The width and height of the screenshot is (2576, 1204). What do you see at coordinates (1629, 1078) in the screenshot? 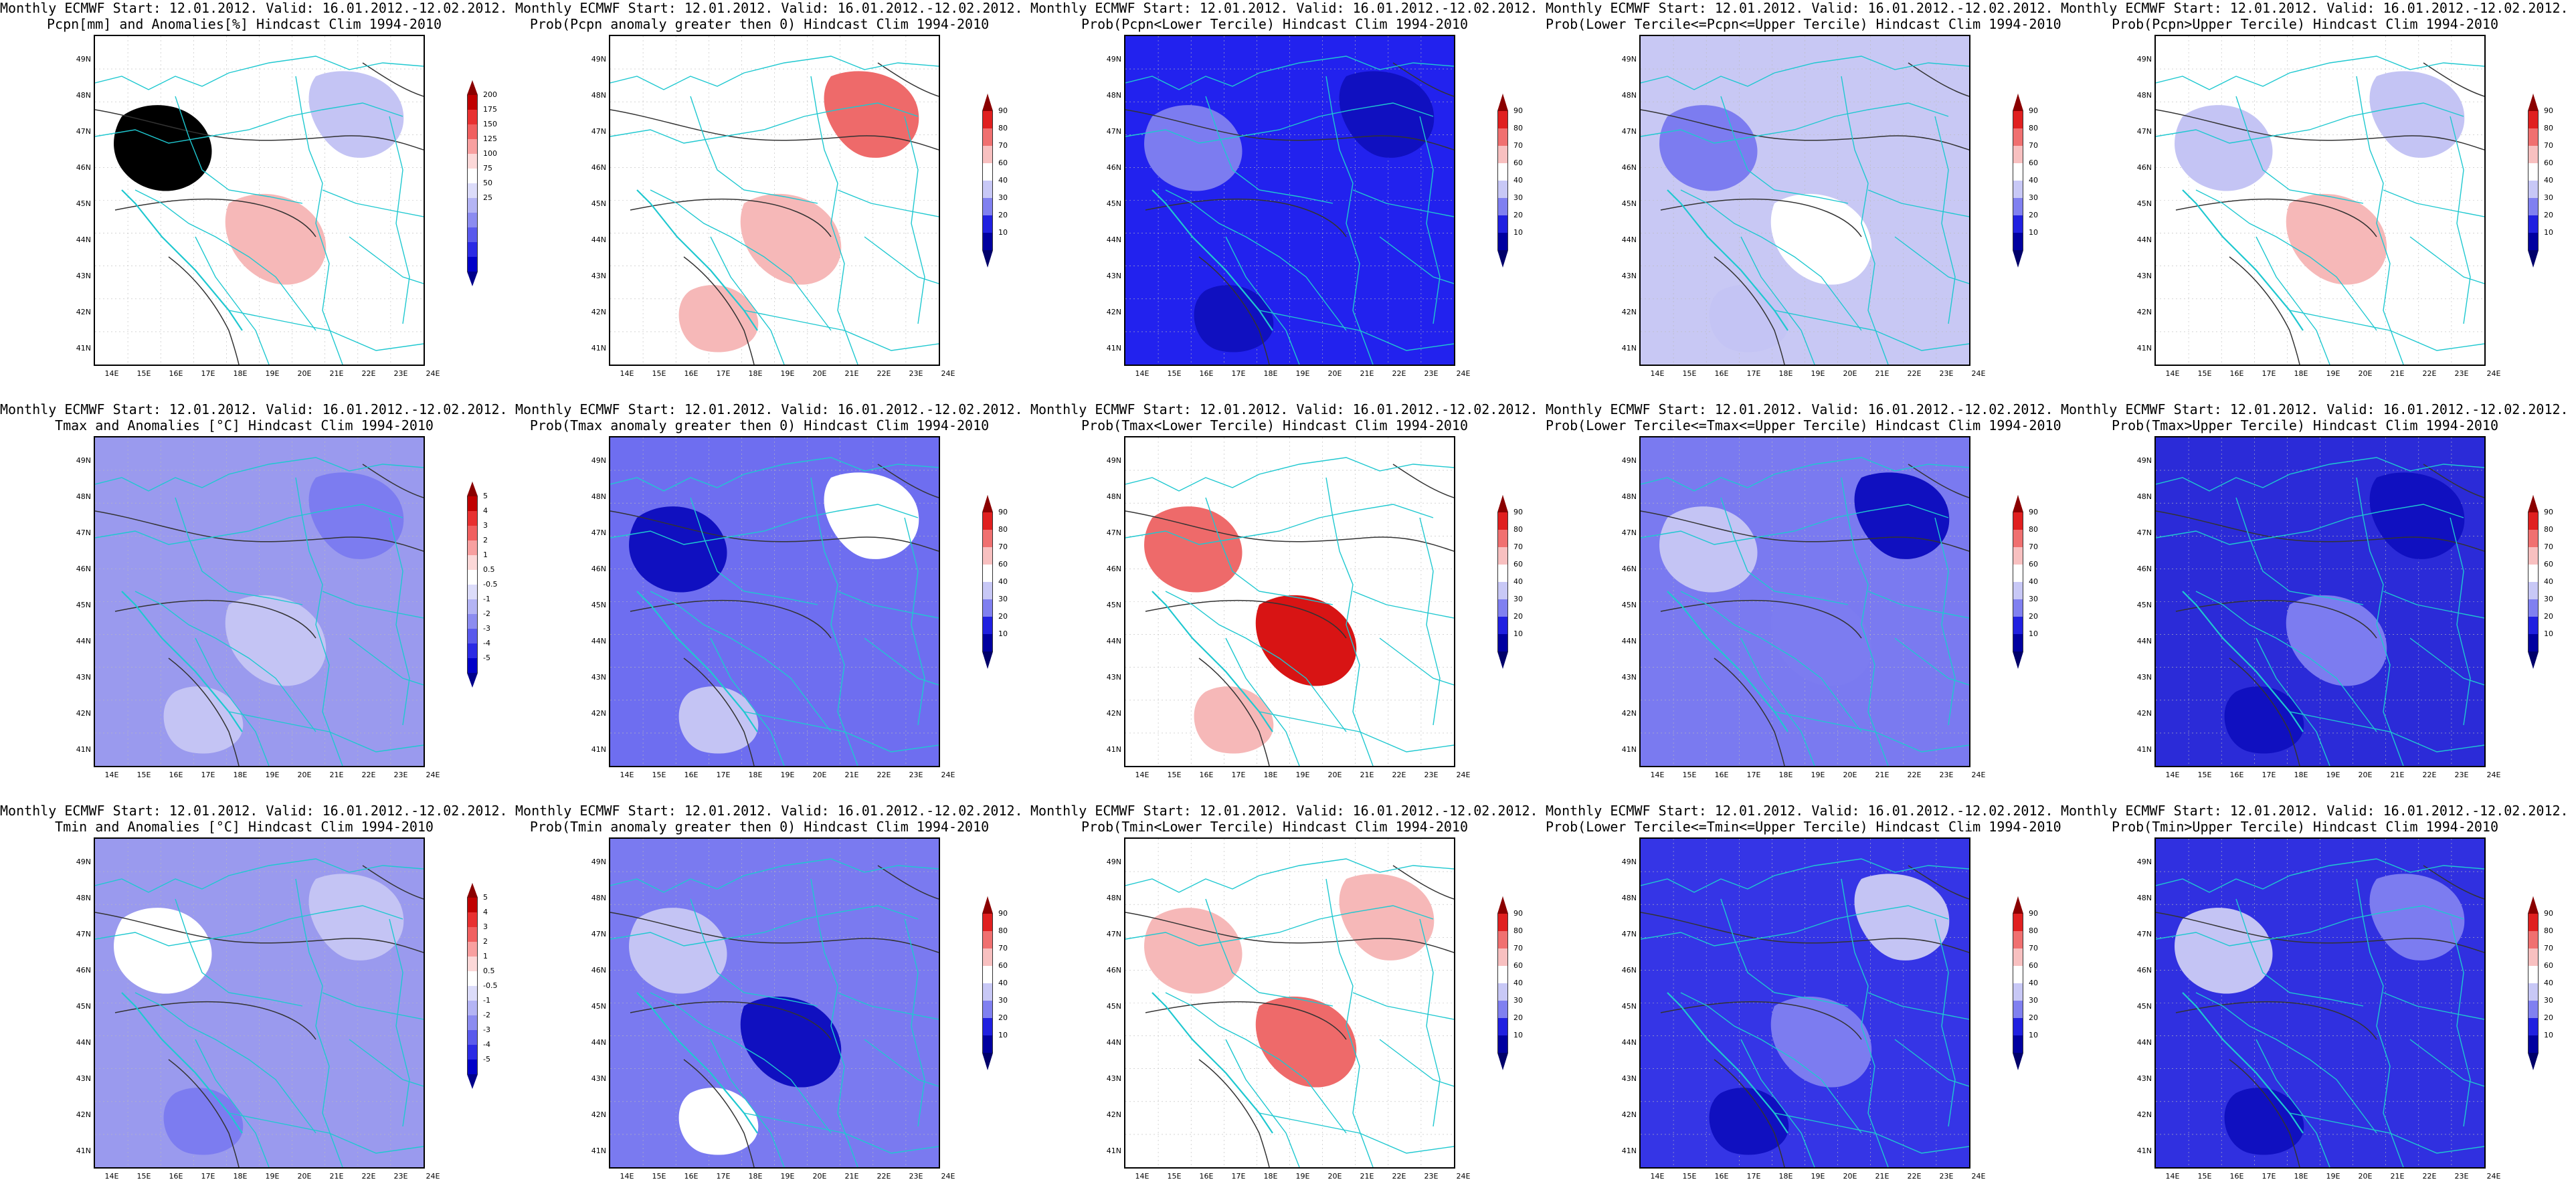
I see `lat-tick-label: 43N` at bounding box center [1629, 1078].